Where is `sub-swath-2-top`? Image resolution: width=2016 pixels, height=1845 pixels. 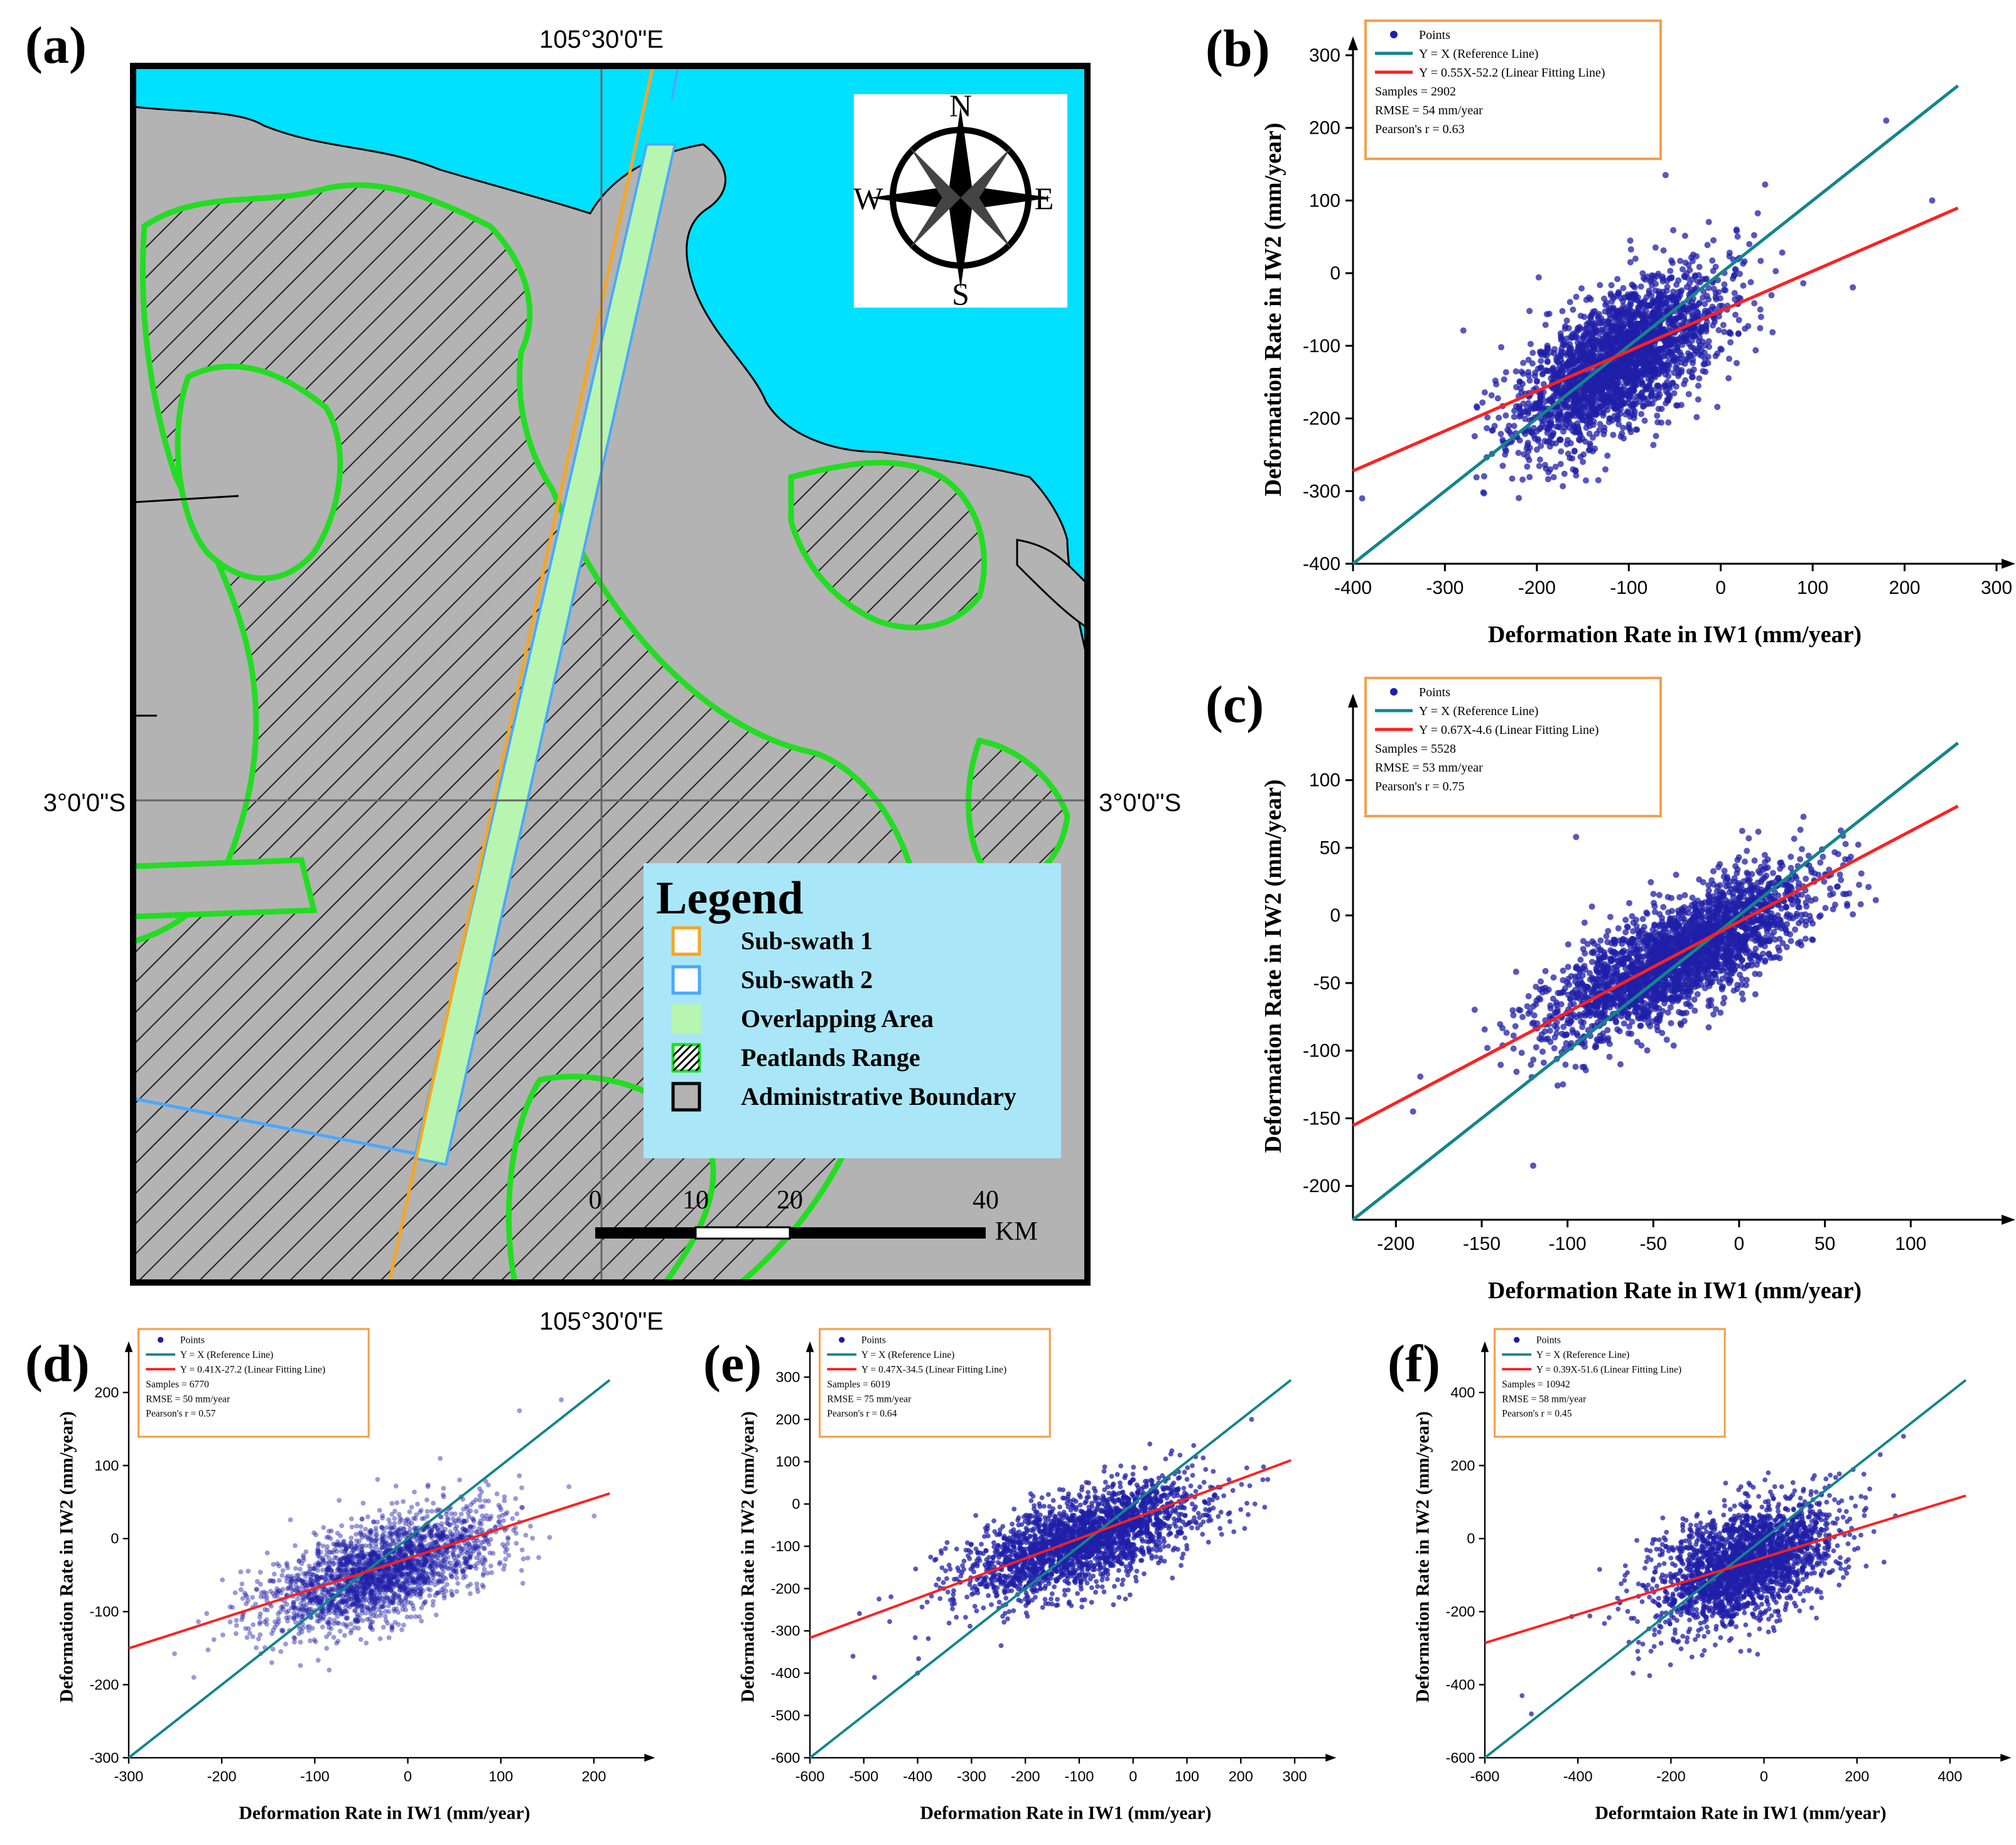 sub-swath-2-top is located at coordinates (675, 83).